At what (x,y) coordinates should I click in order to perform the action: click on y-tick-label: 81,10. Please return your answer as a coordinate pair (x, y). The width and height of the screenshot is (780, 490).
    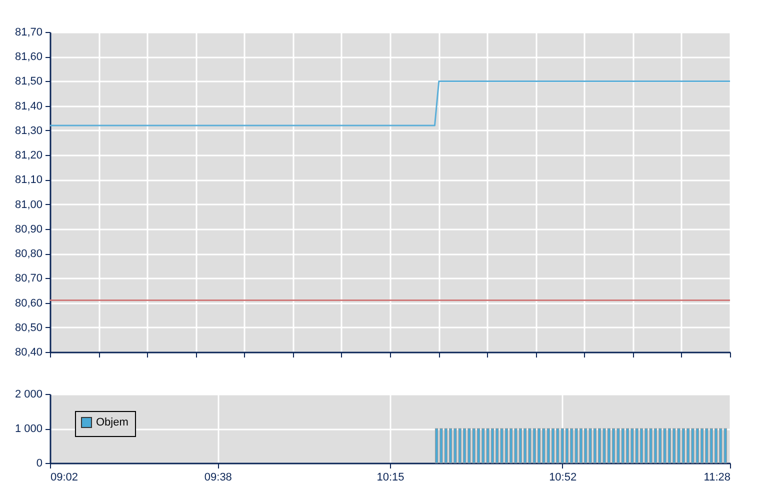
    Looking at the image, I should click on (28, 180).